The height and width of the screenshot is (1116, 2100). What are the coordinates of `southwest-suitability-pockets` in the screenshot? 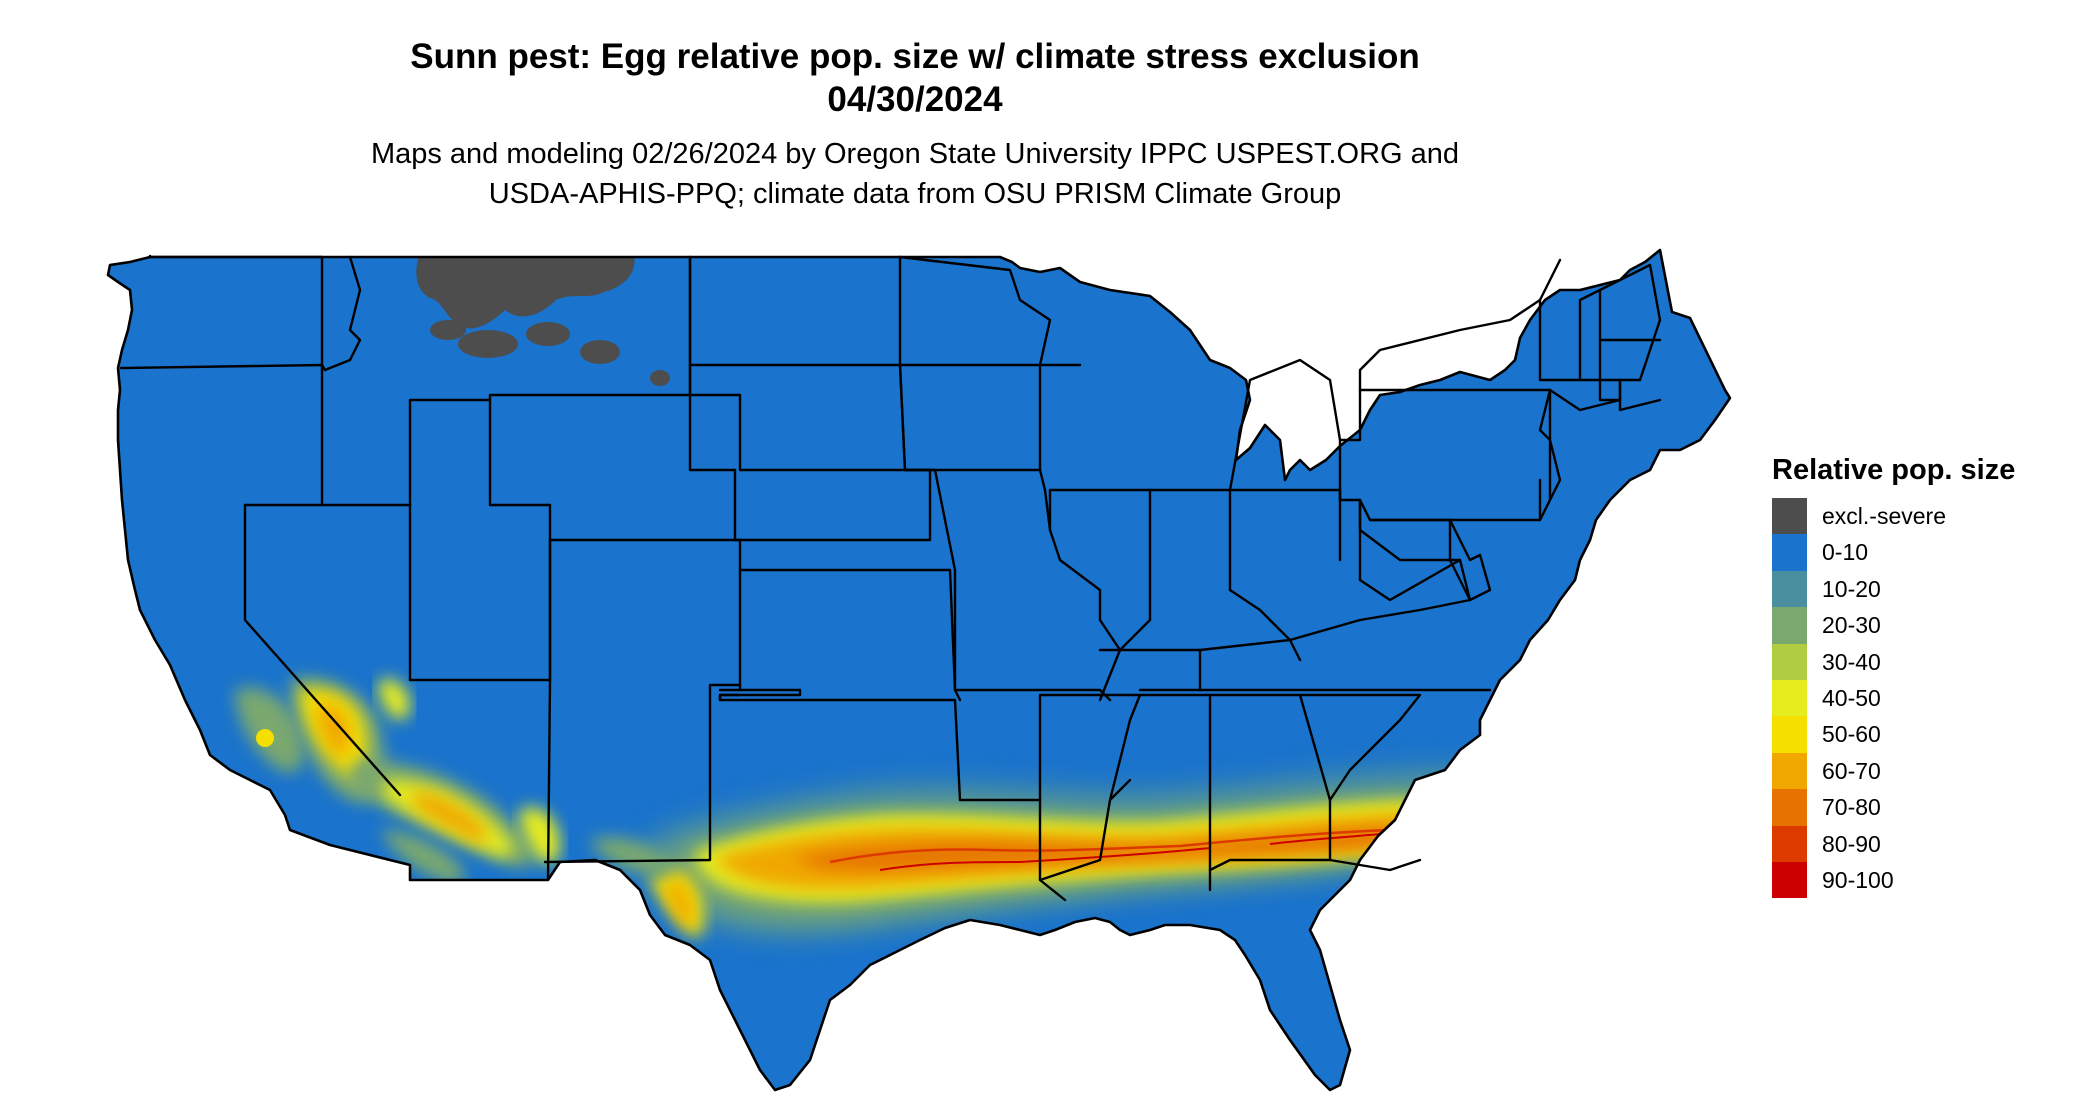 It's located at (454, 781).